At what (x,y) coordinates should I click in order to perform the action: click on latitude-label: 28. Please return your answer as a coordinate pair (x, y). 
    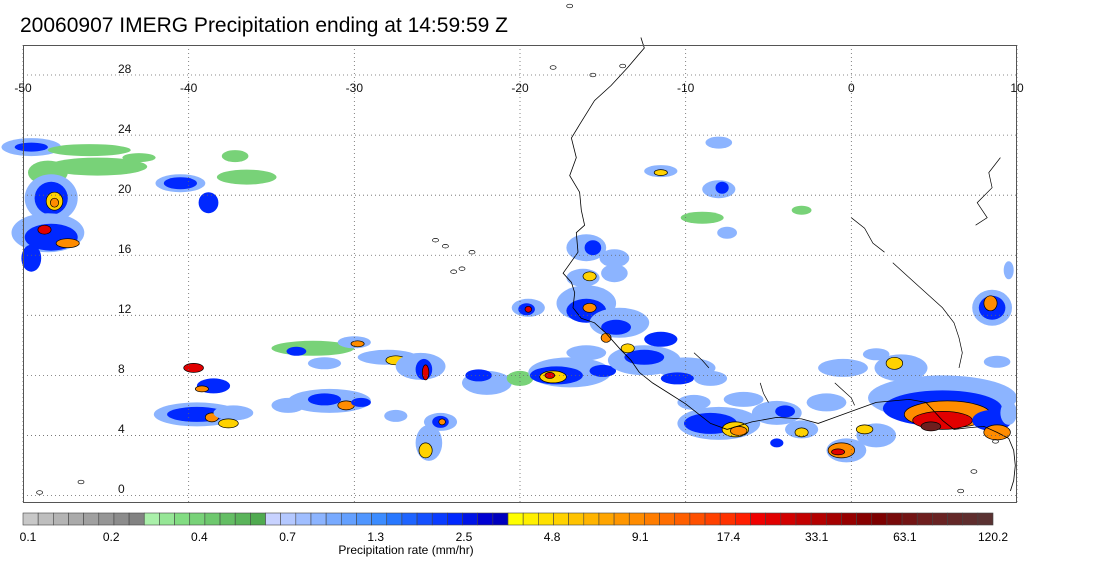
    Looking at the image, I should click on (125, 69).